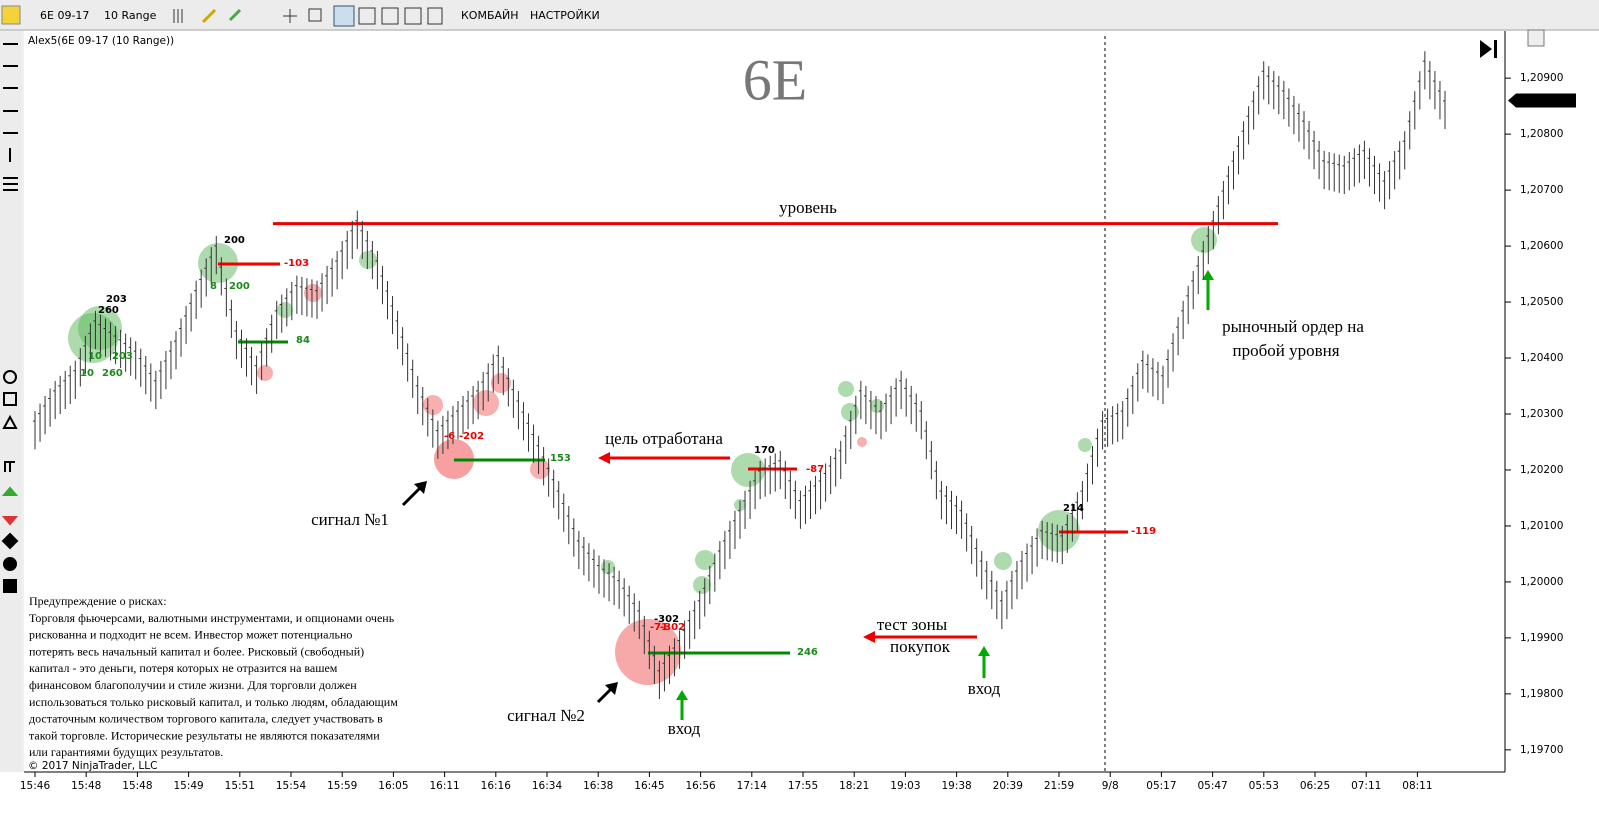  Describe the element at coordinates (546, 715) in the screenshot. I see `annotation: сигнал №2` at that location.